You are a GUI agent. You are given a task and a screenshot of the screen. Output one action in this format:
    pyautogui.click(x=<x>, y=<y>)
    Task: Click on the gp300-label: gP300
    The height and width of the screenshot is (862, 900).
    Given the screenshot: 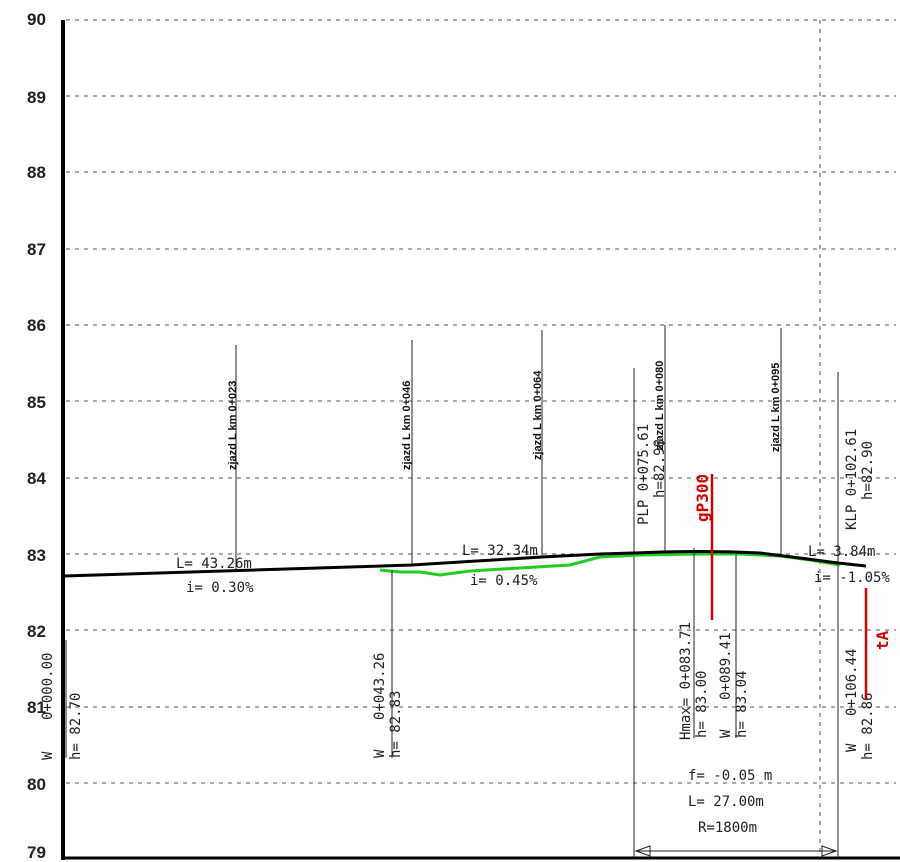 What is the action you would take?
    pyautogui.click(x=702, y=498)
    